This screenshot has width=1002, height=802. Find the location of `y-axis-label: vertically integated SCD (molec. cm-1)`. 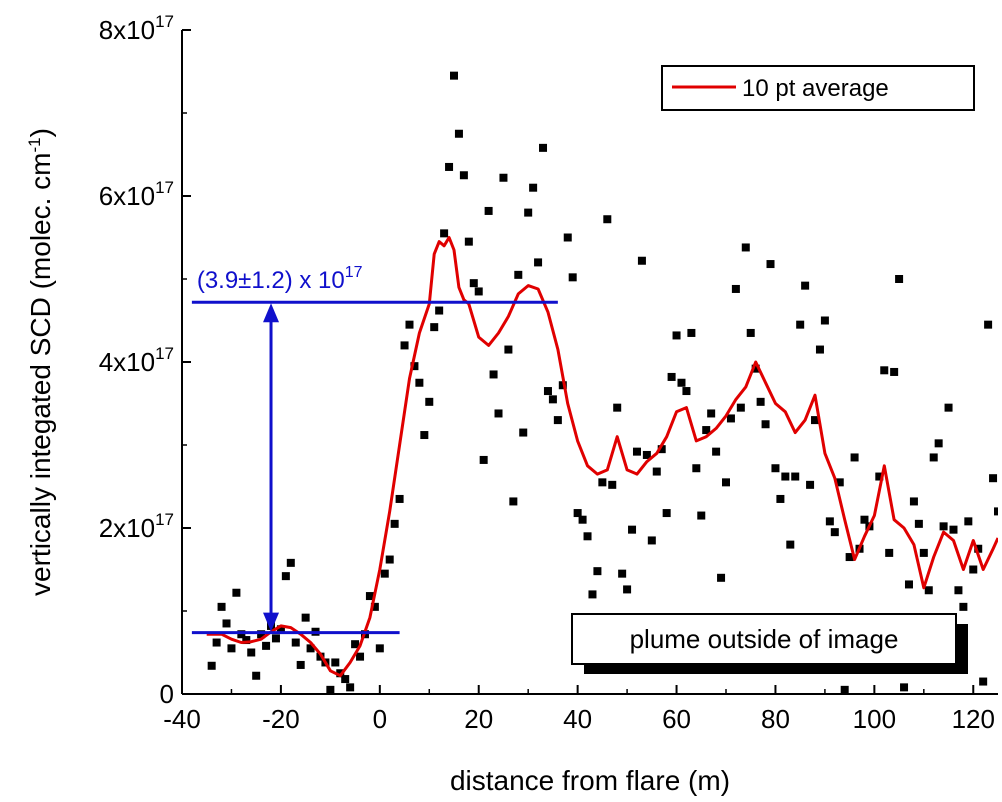

y-axis-label: vertically integated SCD (molec. cm-1) is located at coordinates (40, 362).